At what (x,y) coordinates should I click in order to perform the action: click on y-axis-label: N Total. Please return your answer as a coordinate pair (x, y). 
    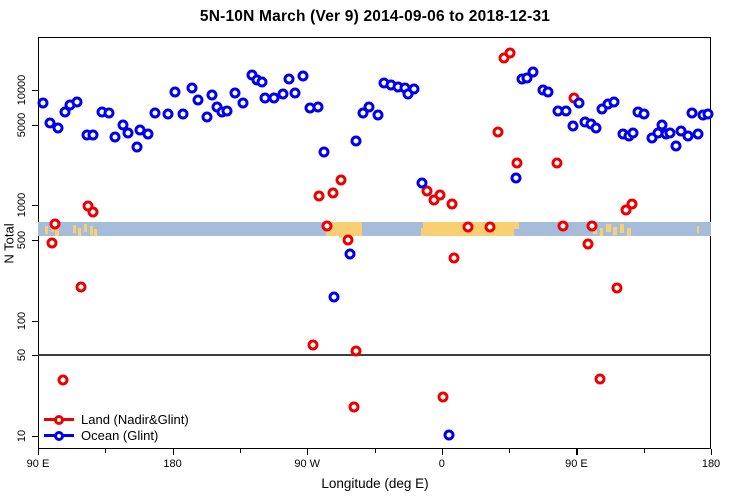
    Looking at the image, I should click on (9, 243).